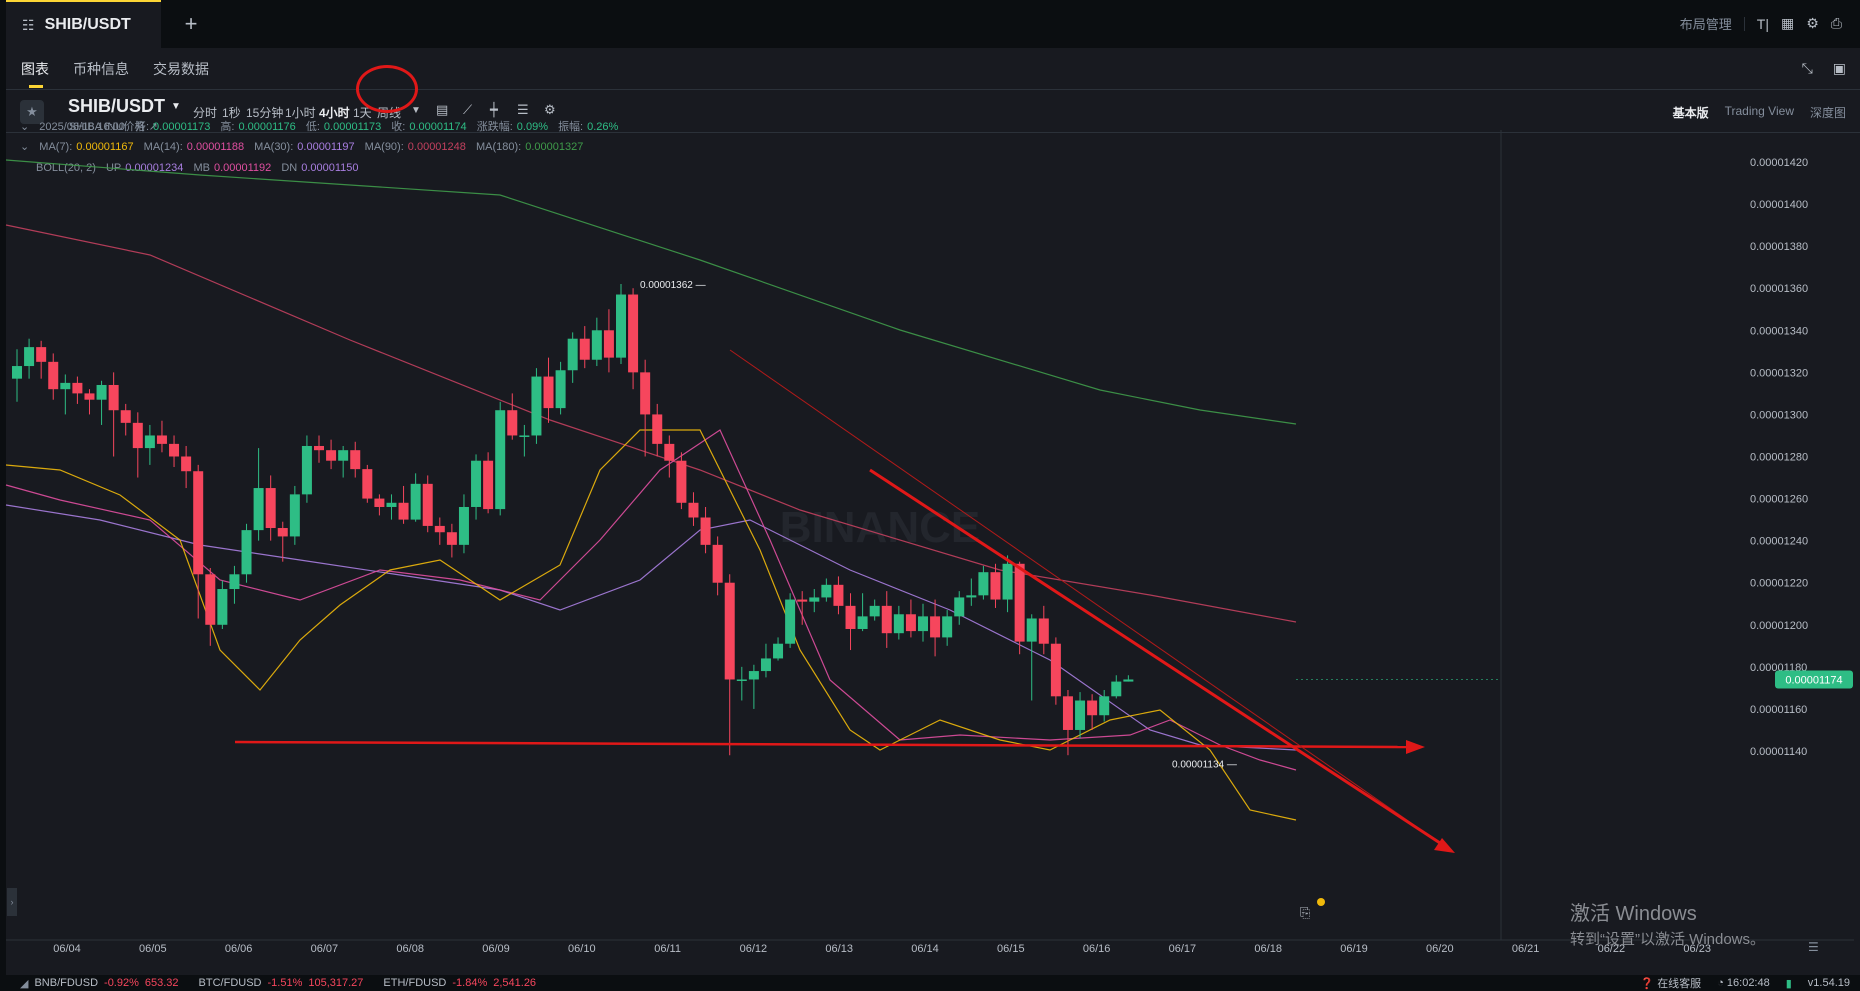  I want to click on ma90-label: MA(90):, so click(384, 147).